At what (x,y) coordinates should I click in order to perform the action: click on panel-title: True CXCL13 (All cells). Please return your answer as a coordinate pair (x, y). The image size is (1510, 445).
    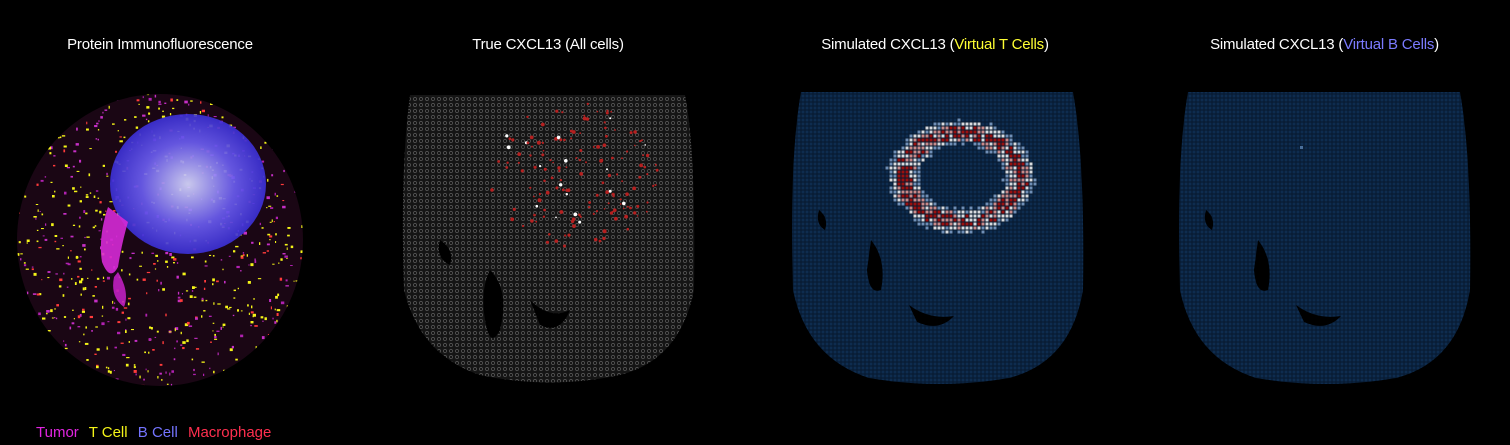
    Looking at the image, I should click on (548, 44).